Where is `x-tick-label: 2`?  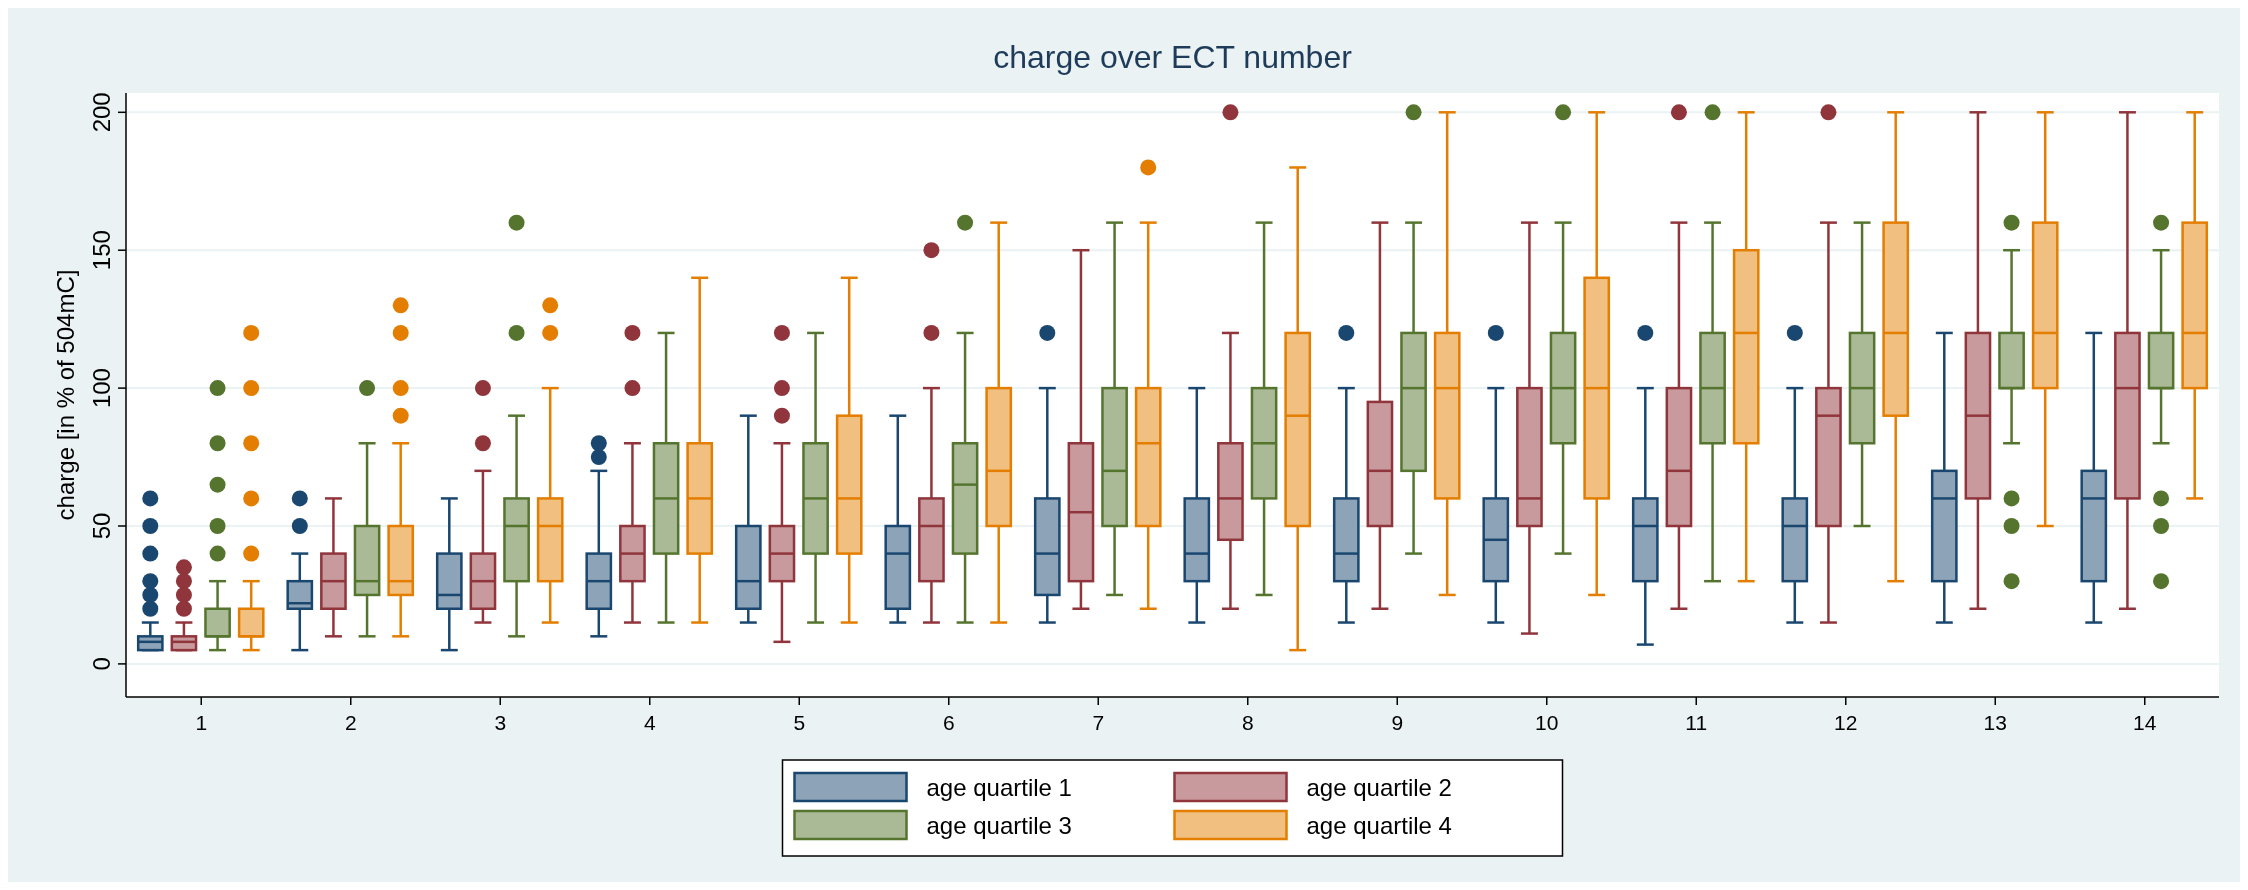
x-tick-label: 2 is located at coordinates (350, 722).